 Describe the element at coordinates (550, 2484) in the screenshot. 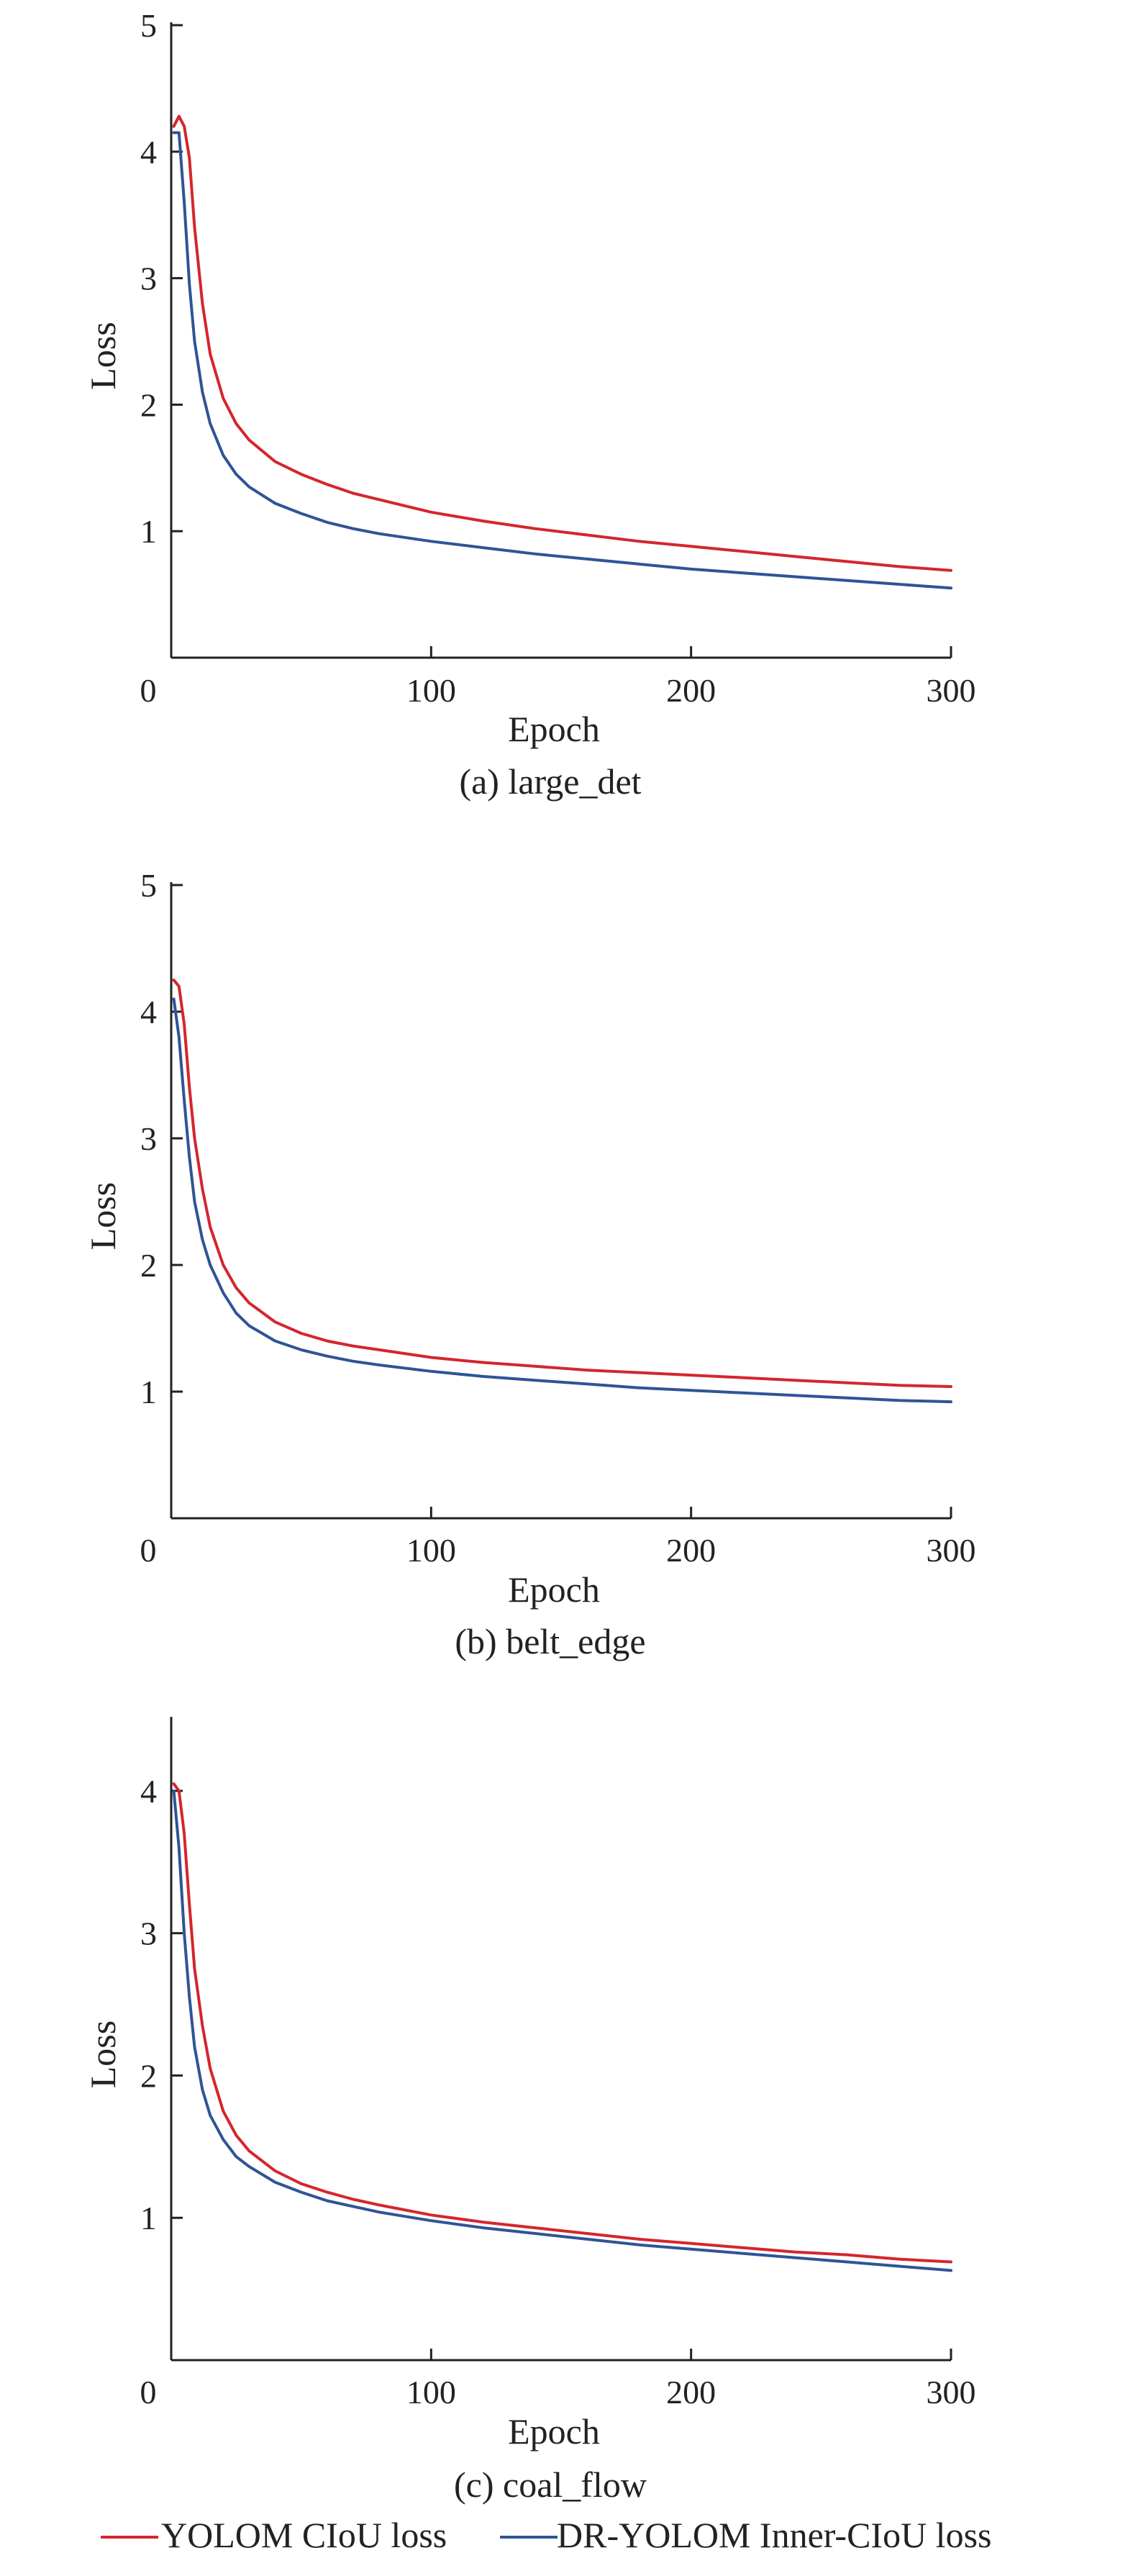

I see `chart-caption: (c) coal_flow` at that location.